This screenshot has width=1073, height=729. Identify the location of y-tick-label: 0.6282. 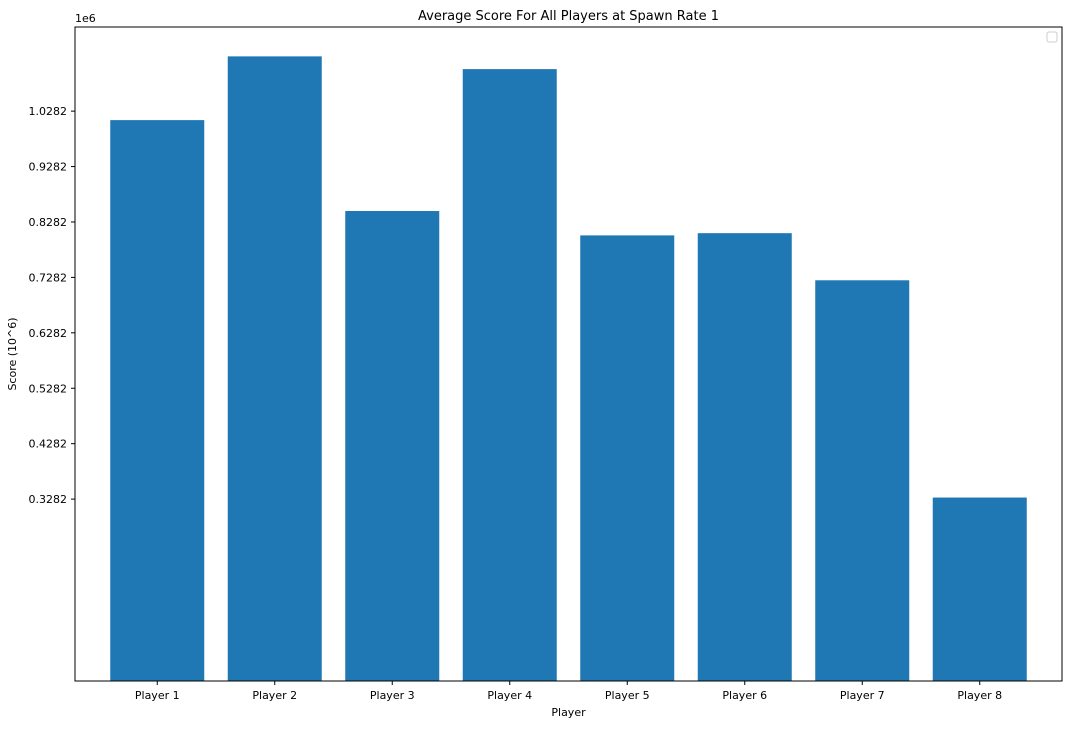
(48, 333).